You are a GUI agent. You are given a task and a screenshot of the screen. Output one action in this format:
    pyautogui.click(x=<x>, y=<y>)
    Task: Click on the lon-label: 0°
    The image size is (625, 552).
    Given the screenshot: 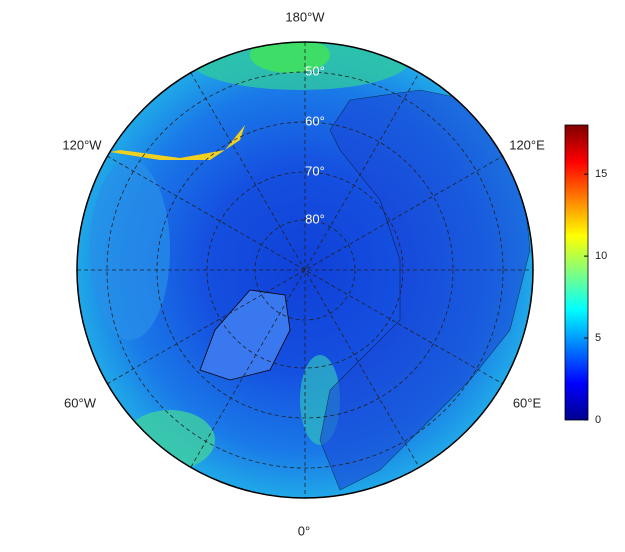 What is the action you would take?
    pyautogui.click(x=304, y=530)
    